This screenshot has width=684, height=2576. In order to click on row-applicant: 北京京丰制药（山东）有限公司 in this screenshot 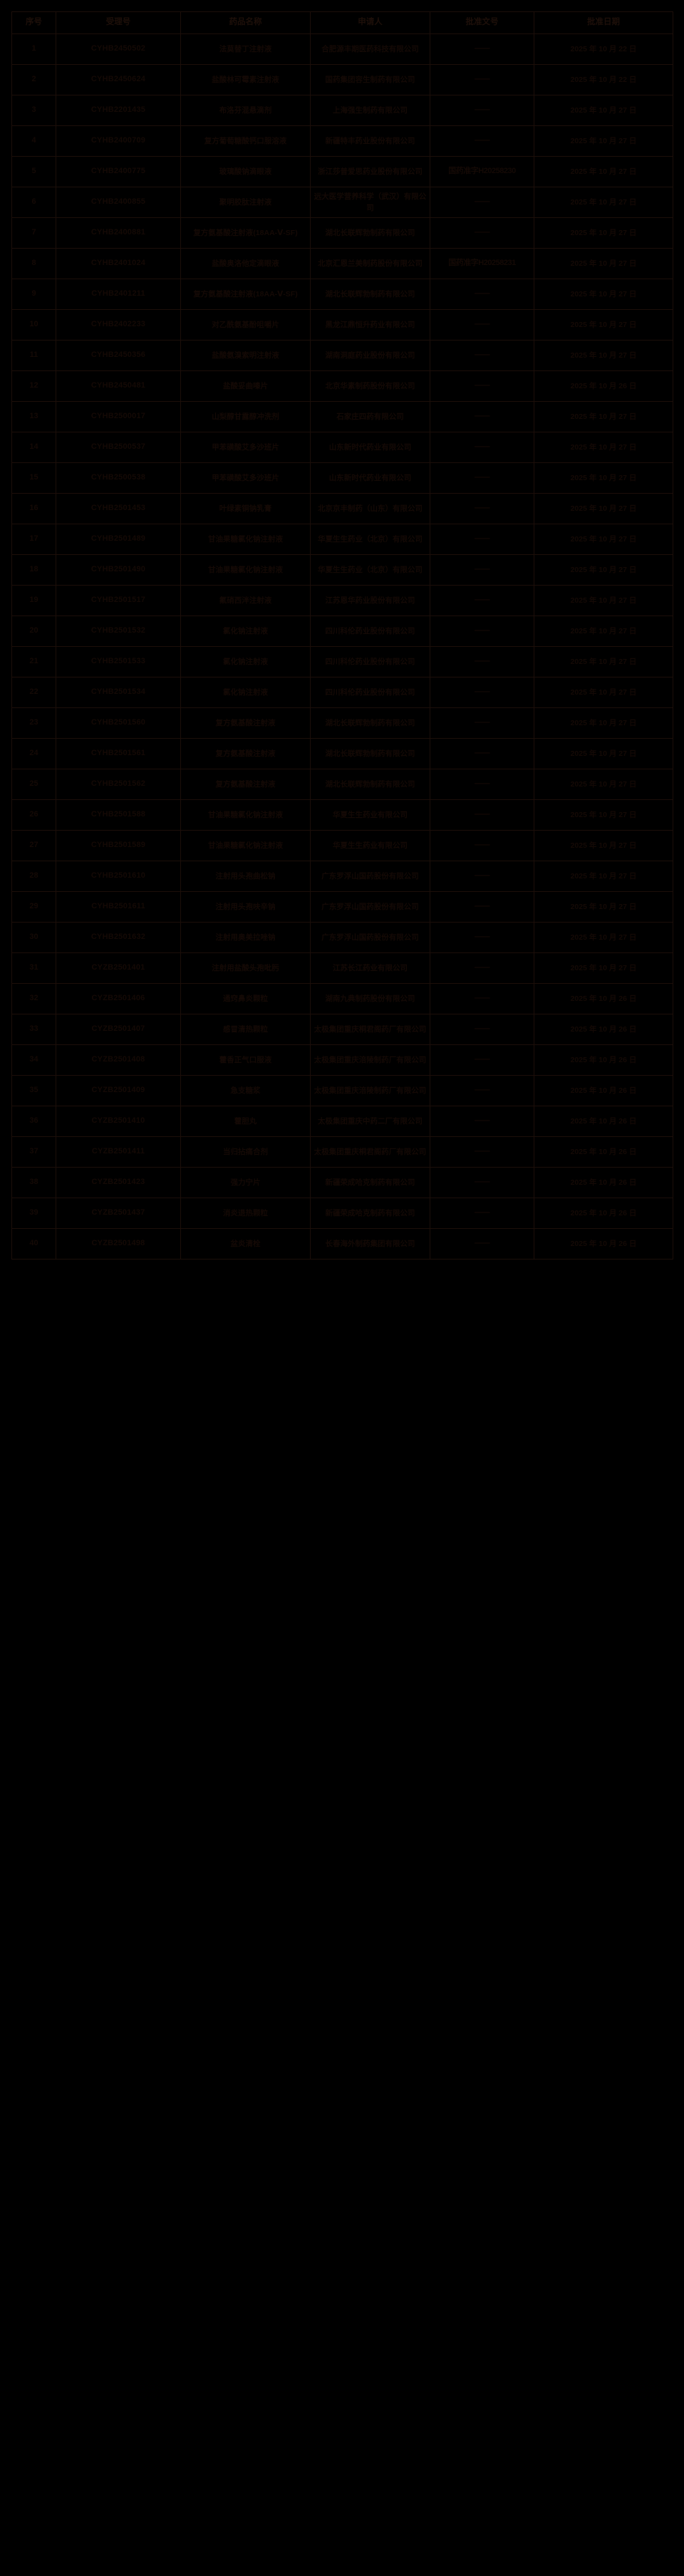, I will do `click(370, 508)`.